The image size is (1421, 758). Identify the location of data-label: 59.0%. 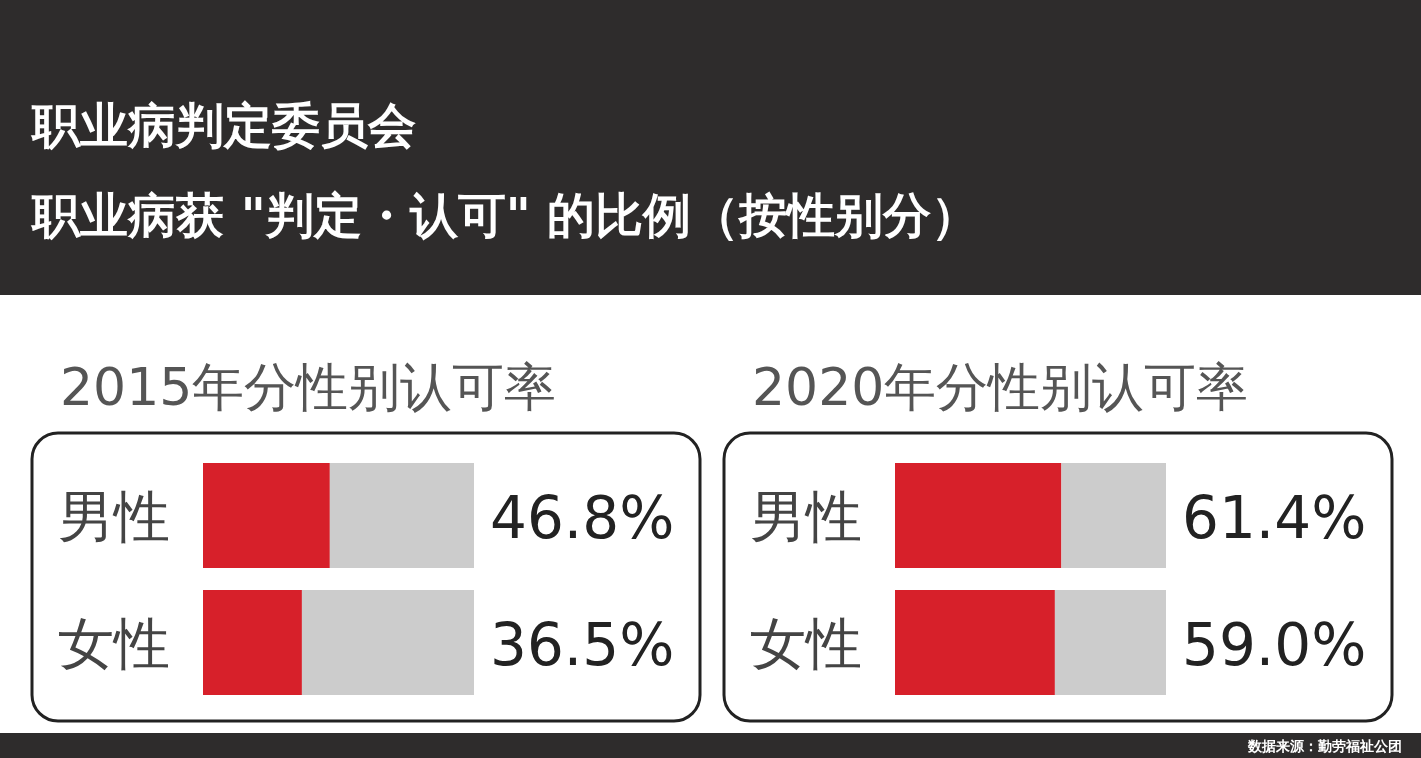
(1274, 644).